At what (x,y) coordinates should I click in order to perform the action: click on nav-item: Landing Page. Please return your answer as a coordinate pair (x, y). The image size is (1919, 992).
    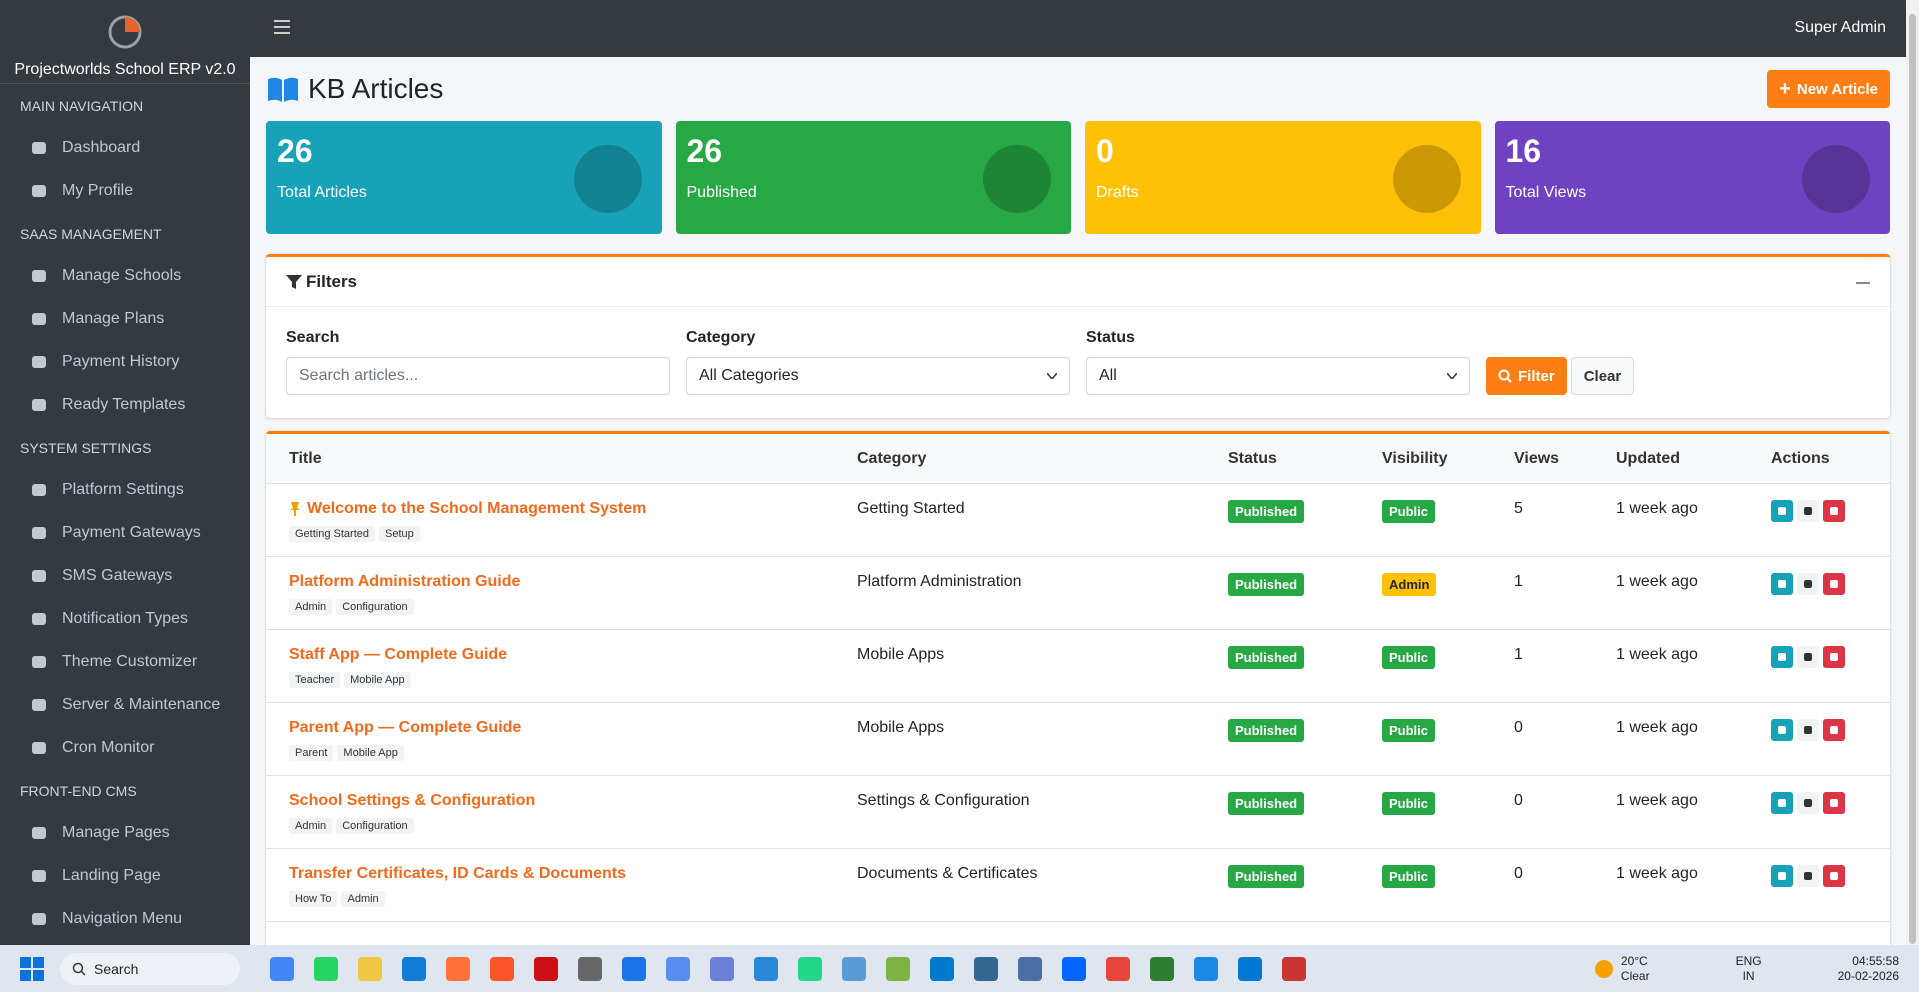
    Looking at the image, I should click on (125, 875).